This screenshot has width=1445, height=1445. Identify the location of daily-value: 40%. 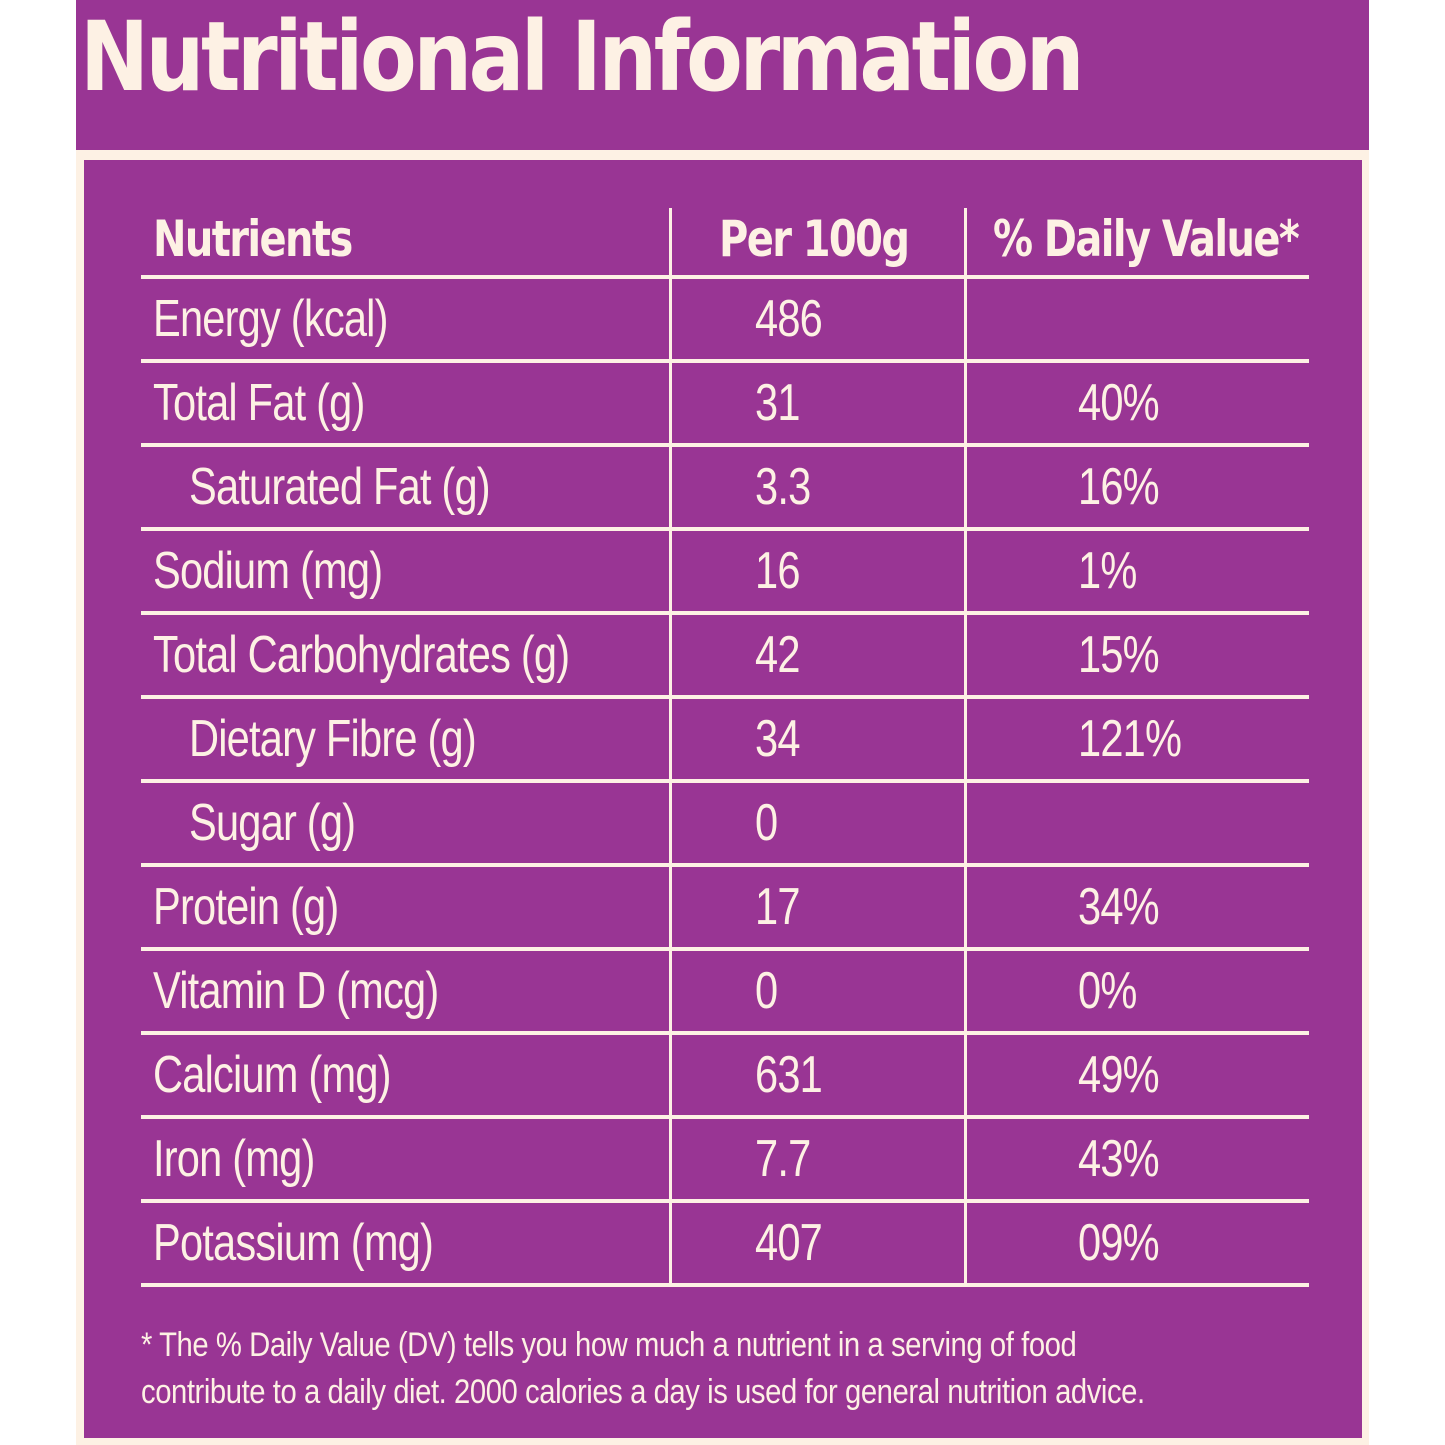
(1119, 403).